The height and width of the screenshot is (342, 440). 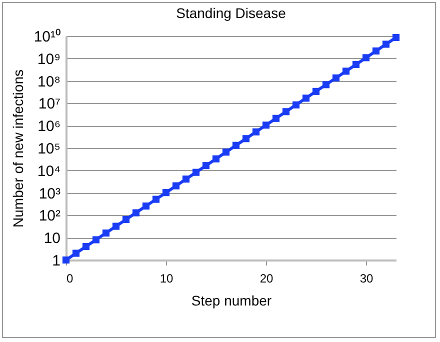 What do you see at coordinates (47, 37) in the screenshot?
I see `y-tick-label: 10¹⁰` at bounding box center [47, 37].